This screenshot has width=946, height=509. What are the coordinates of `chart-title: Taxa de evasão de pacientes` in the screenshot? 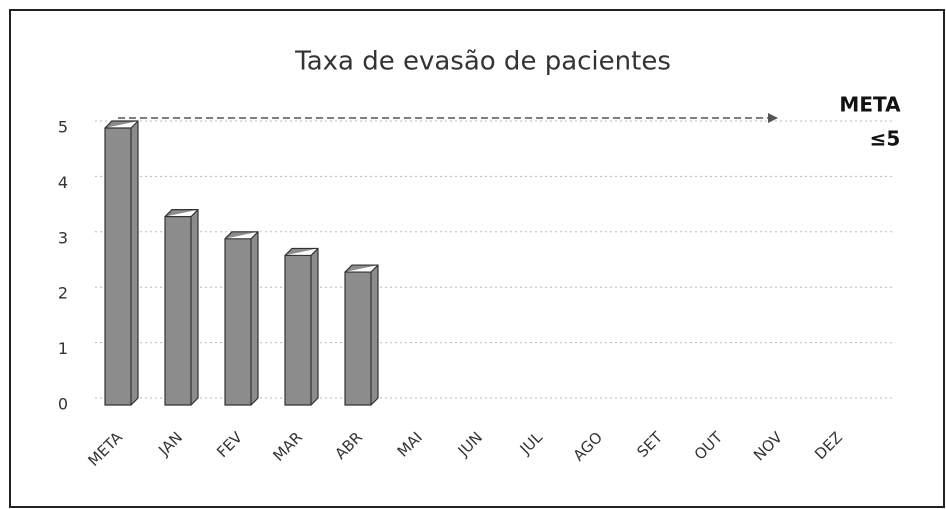 It's located at (482, 62).